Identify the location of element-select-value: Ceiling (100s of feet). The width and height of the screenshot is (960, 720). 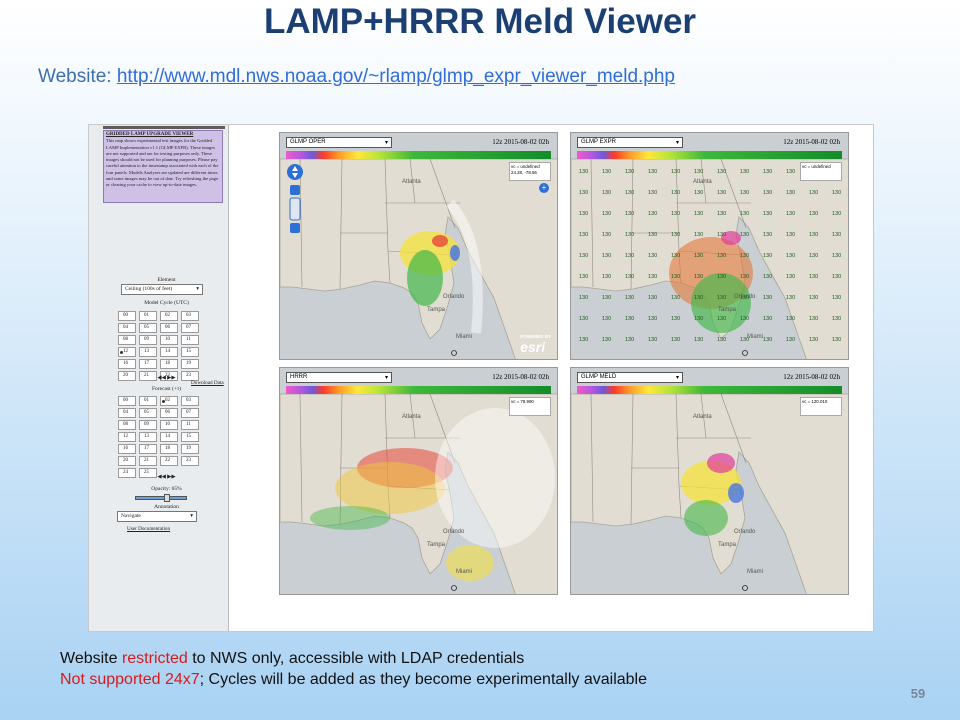
(149, 289).